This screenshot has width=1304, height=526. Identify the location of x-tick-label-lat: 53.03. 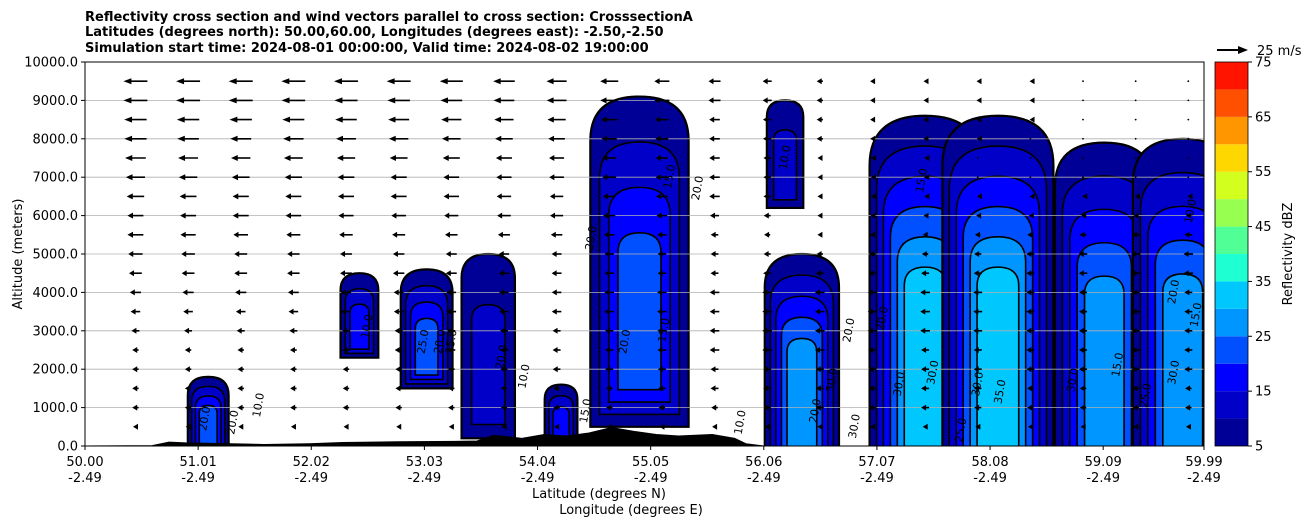
(424, 462).